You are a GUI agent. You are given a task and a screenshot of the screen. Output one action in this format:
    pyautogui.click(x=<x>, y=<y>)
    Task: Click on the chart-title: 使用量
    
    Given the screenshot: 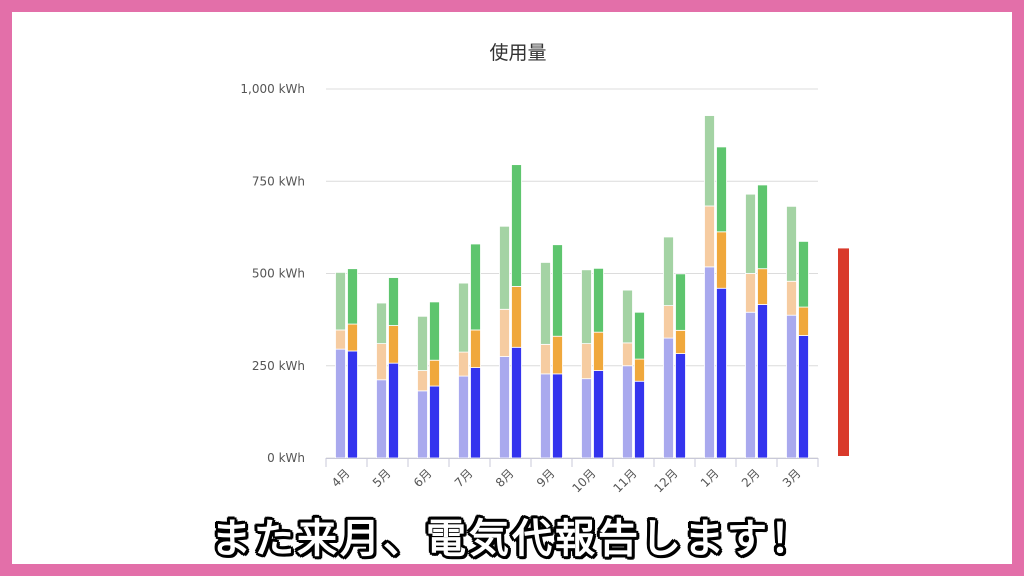 What is the action you would take?
    pyautogui.click(x=517, y=53)
    